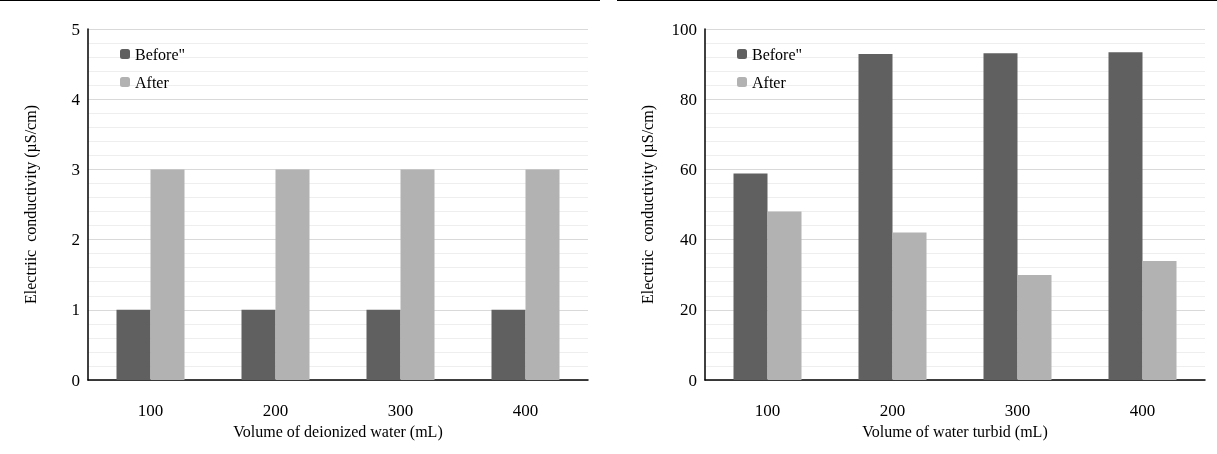  What do you see at coordinates (75, 169) in the screenshot?
I see `y-tick-label: 3` at bounding box center [75, 169].